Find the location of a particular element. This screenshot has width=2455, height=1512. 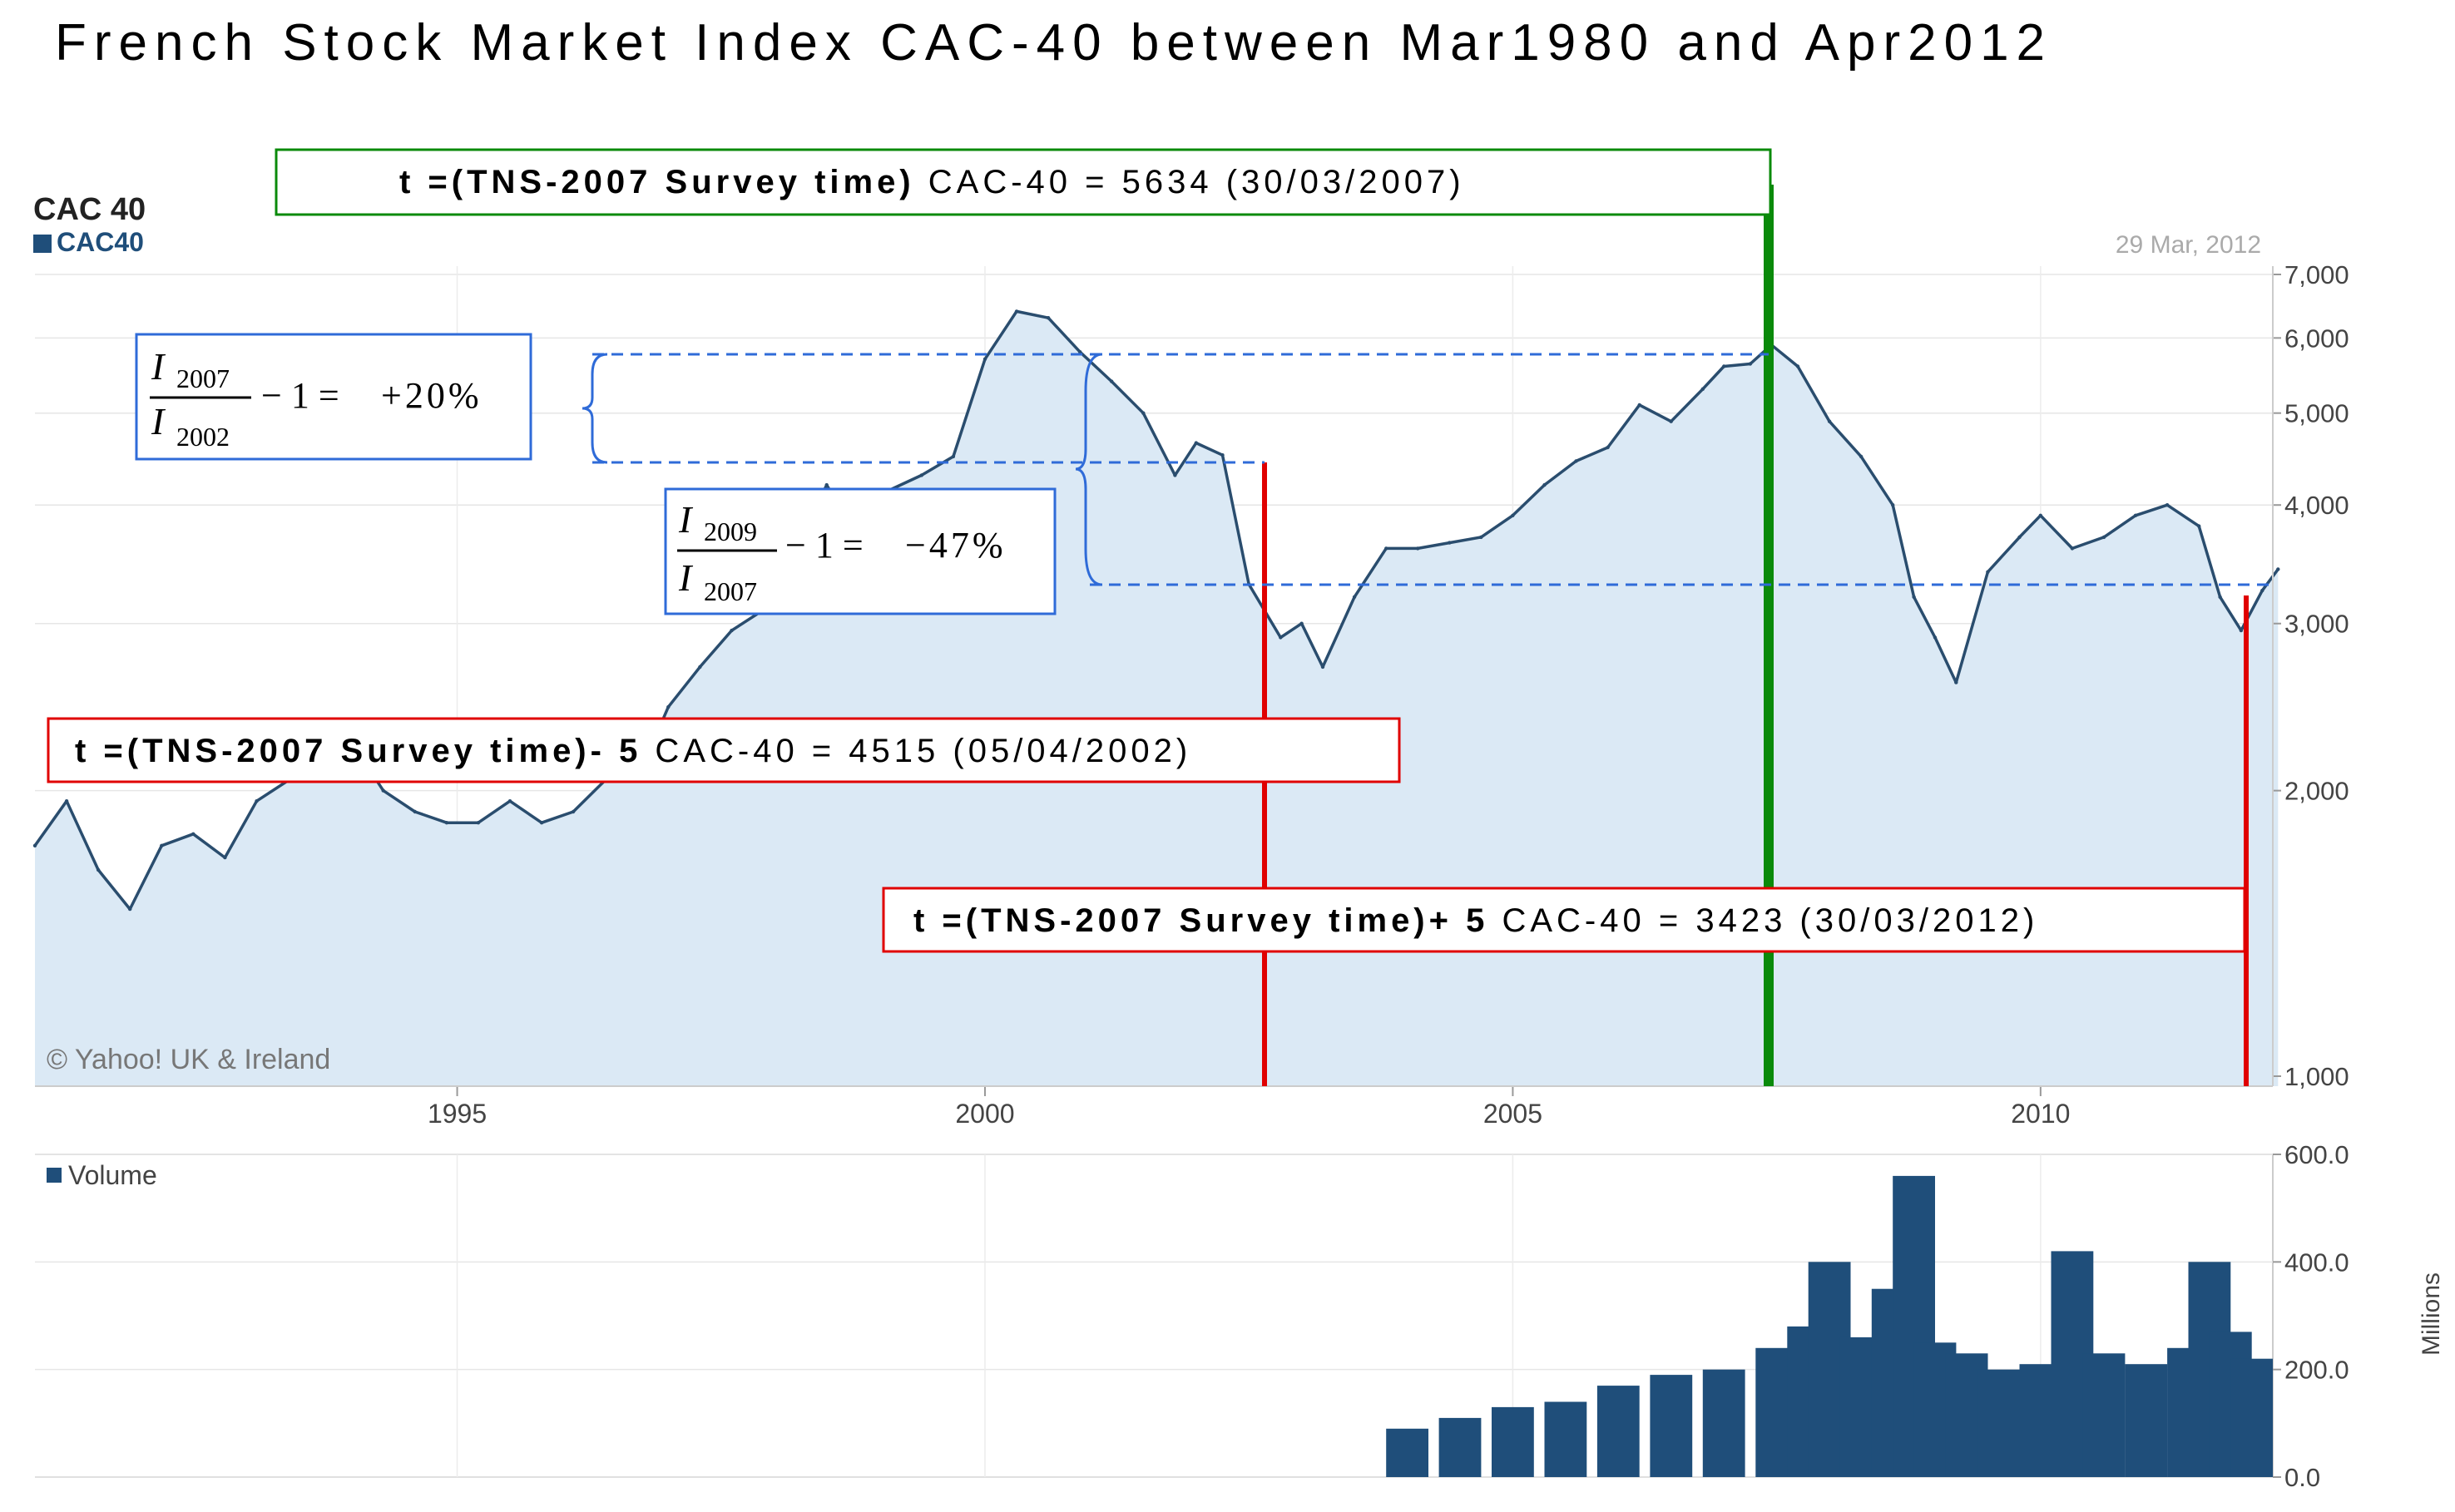

price-x-tick-label: 2000 is located at coordinates (985, 1114).